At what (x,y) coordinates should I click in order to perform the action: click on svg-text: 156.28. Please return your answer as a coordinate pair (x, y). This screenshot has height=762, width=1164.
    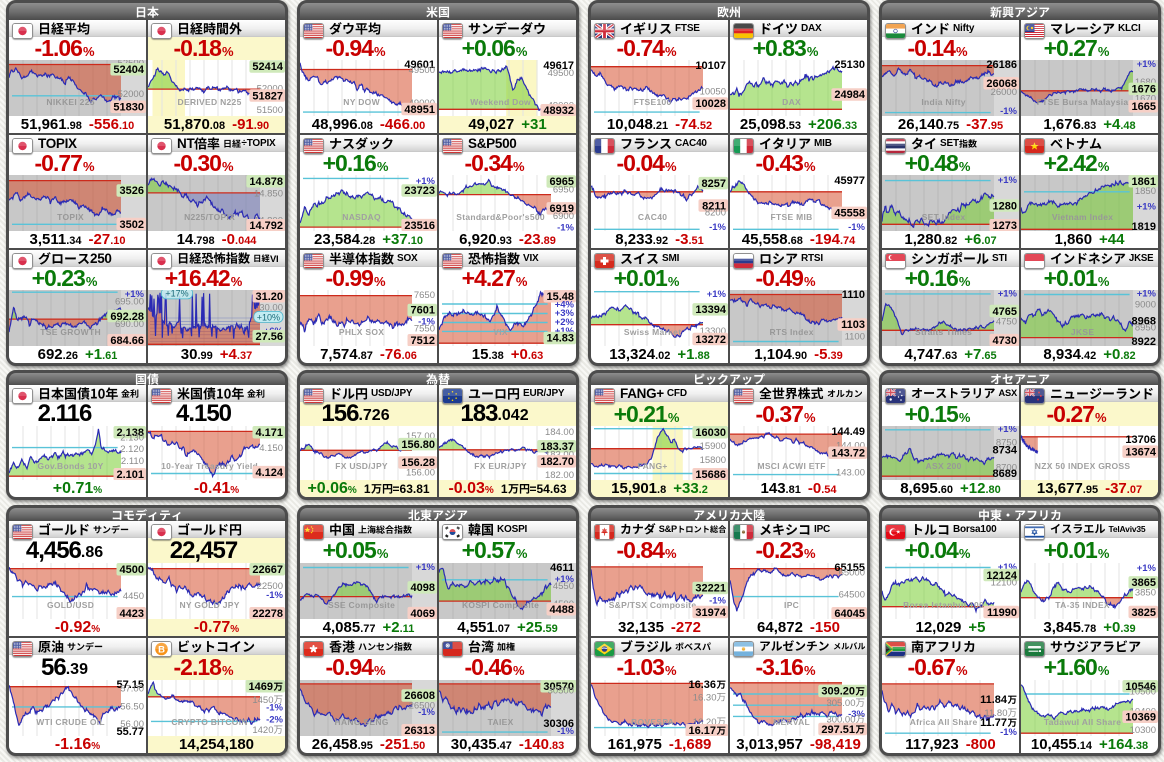
    Looking at the image, I should click on (418, 463).